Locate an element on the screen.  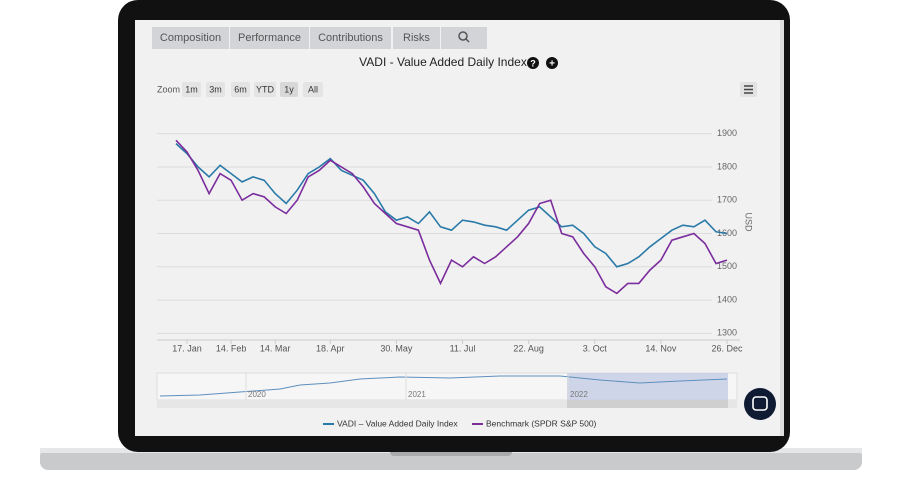
x-tick-label: 14. Feb is located at coordinates (231, 348).